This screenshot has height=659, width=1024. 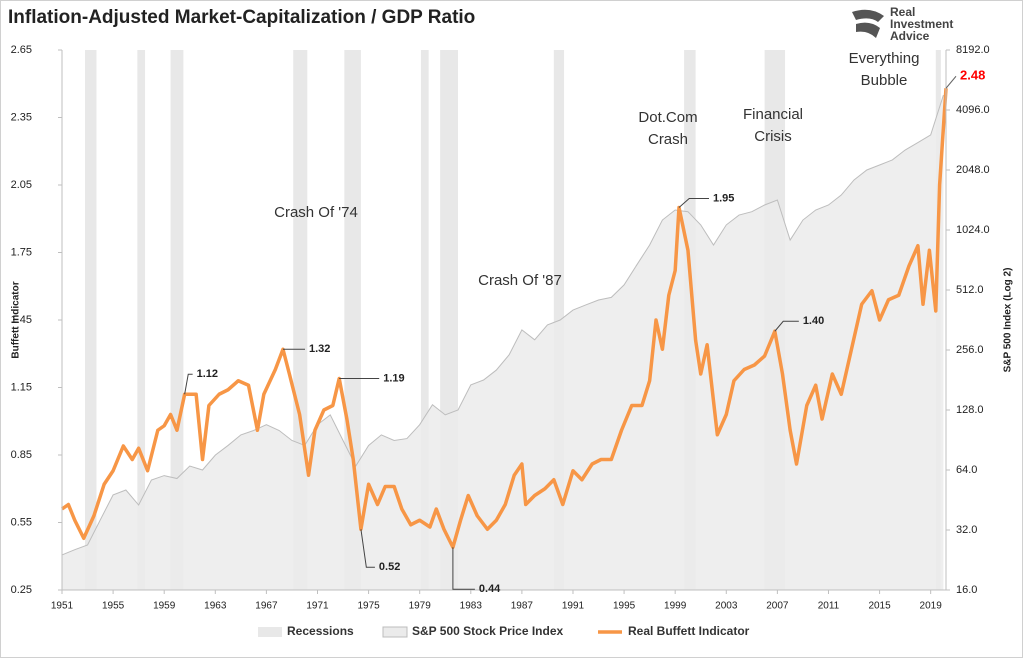 What do you see at coordinates (21, 522) in the screenshot?
I see `y-tick-label: 0.55` at bounding box center [21, 522].